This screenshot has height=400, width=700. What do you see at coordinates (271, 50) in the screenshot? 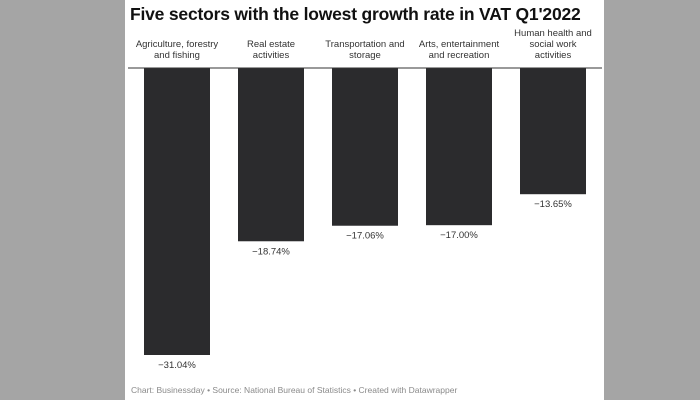
I see `category-label: Real estate activities` at bounding box center [271, 50].